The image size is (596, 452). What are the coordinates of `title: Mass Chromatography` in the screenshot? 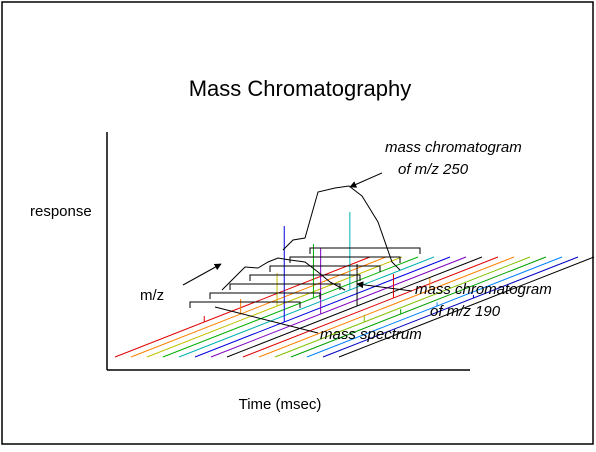 It's located at (300, 88).